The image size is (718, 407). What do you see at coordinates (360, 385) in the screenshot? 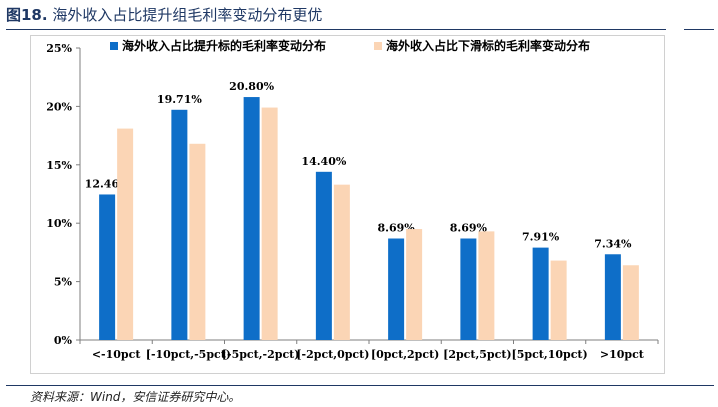
I see `source-rule` at bounding box center [360, 385].